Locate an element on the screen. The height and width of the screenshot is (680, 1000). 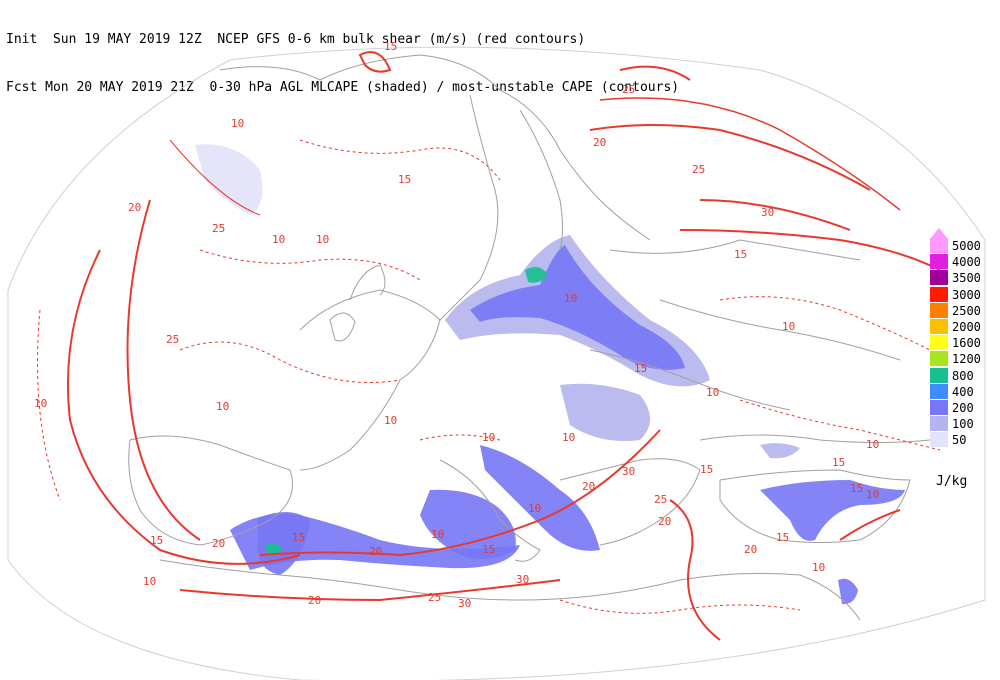
legend-item: 2500 is located at coordinates (963, 310).